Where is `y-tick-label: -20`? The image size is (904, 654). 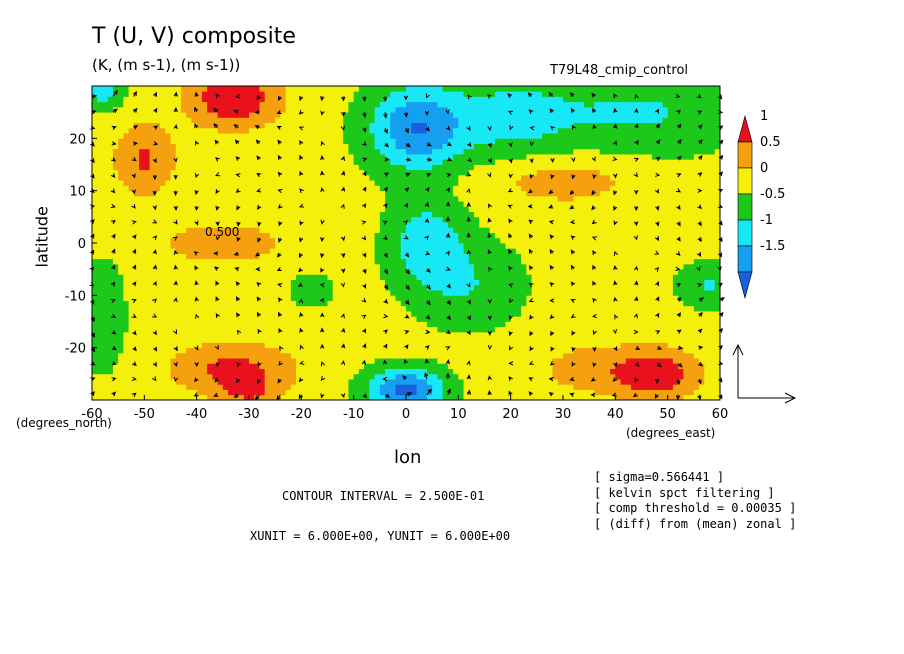
y-tick-label: -20 is located at coordinates (75, 349).